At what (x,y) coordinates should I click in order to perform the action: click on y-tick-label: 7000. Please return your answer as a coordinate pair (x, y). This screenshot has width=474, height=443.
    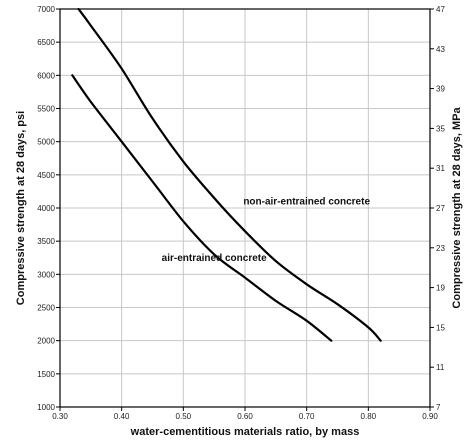
    Looking at the image, I should click on (46, 9).